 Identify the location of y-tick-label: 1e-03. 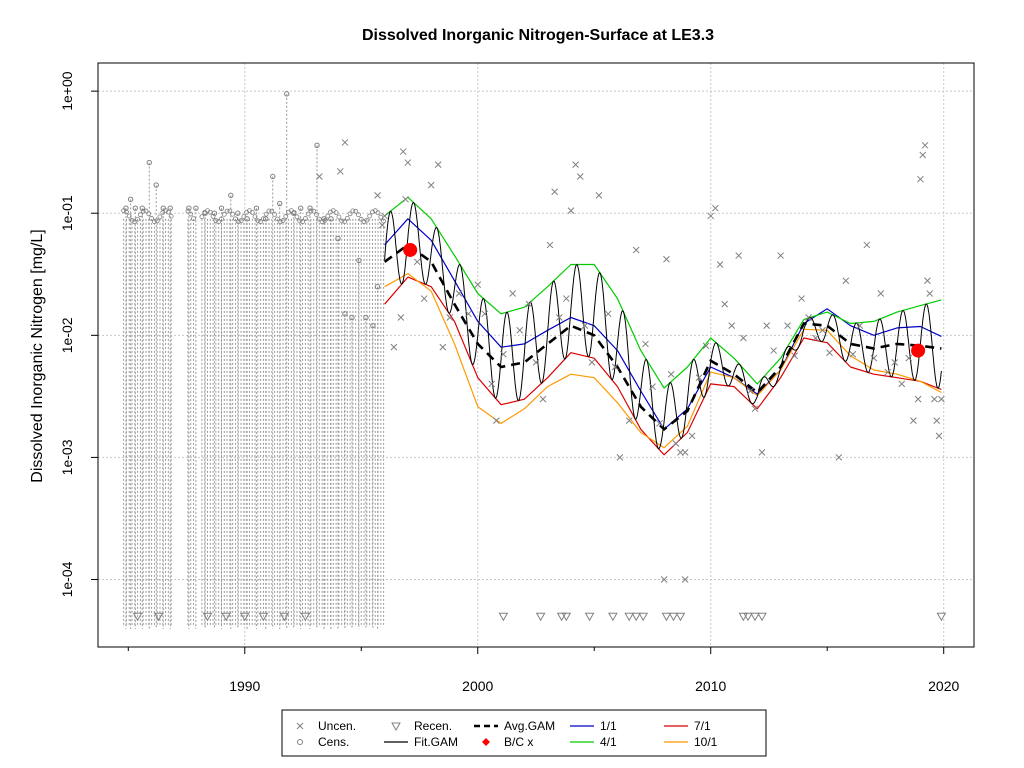
(67, 457).